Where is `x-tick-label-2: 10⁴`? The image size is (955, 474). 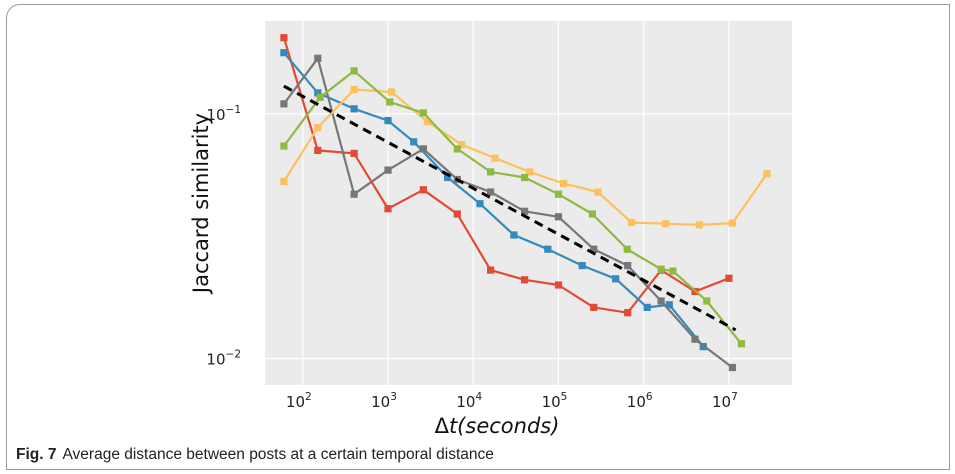 x-tick-label-2: 10⁴ is located at coordinates (469, 401).